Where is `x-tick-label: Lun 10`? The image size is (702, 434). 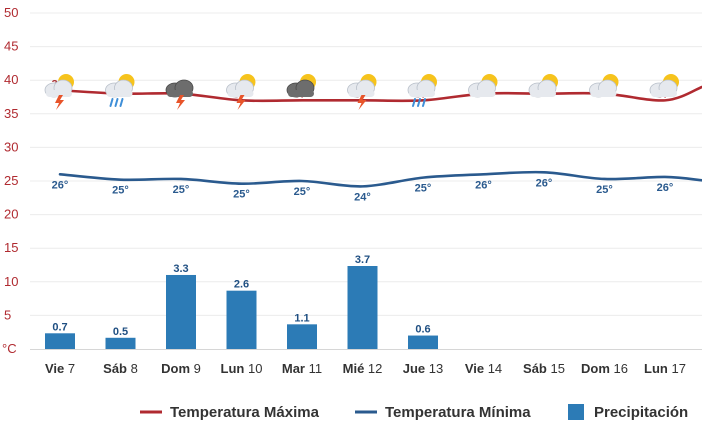
x-tick-label: Lun 10 is located at coordinates (242, 368).